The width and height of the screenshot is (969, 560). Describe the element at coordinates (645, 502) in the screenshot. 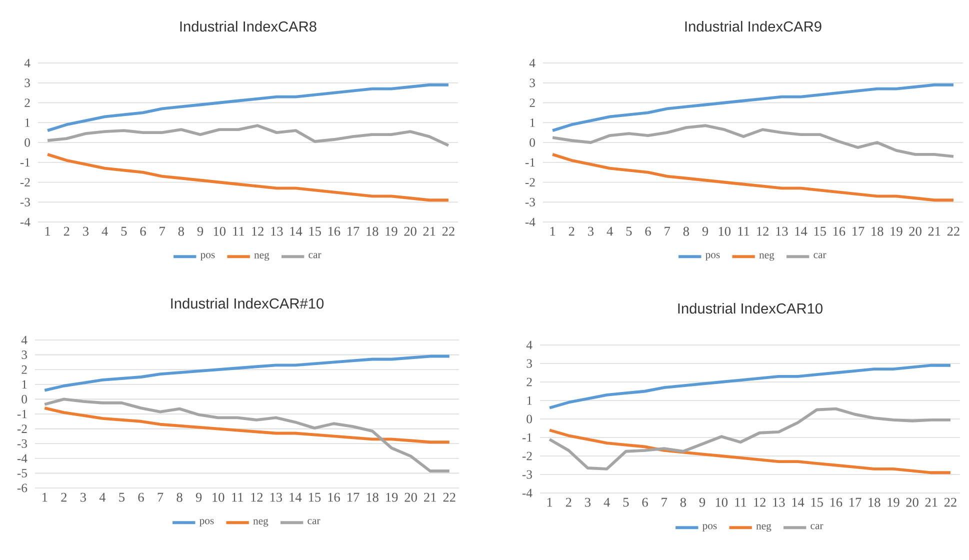

I see `x-tick-label: 6` at that location.